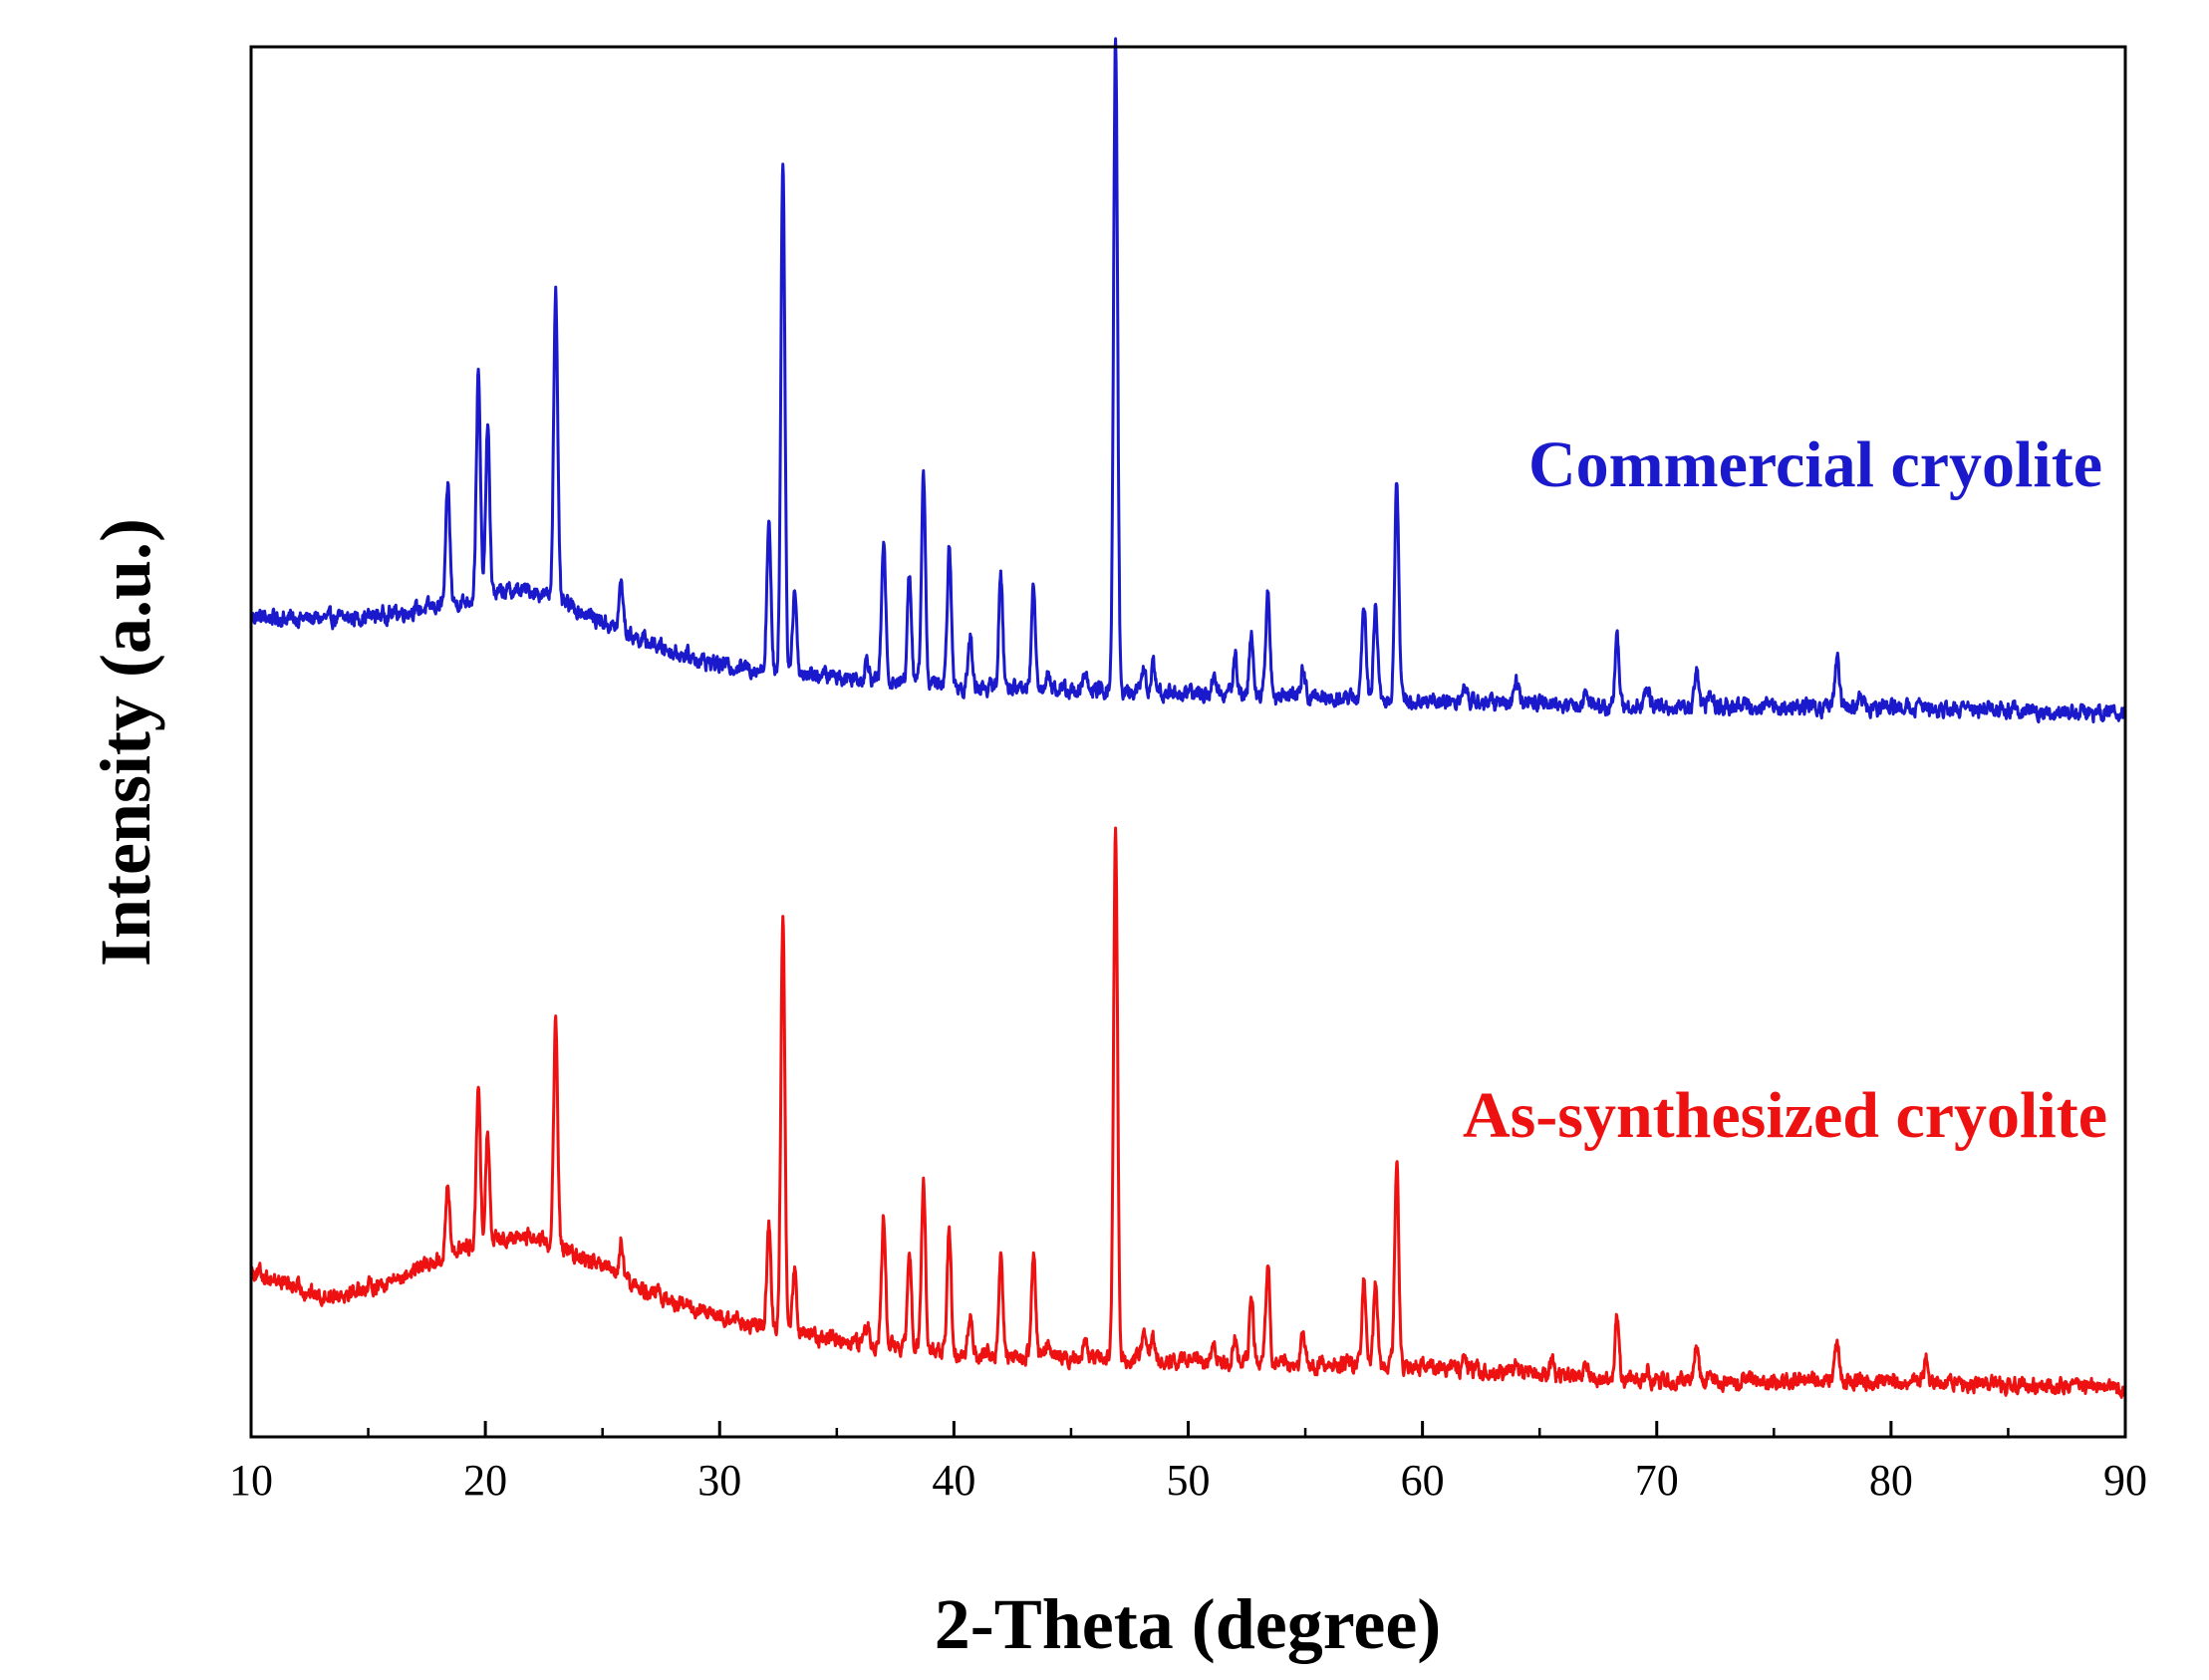 This screenshot has height=1680, width=2209. What do you see at coordinates (125, 742) in the screenshot?
I see `y-axis-title: Intensity (a.u.)` at bounding box center [125, 742].